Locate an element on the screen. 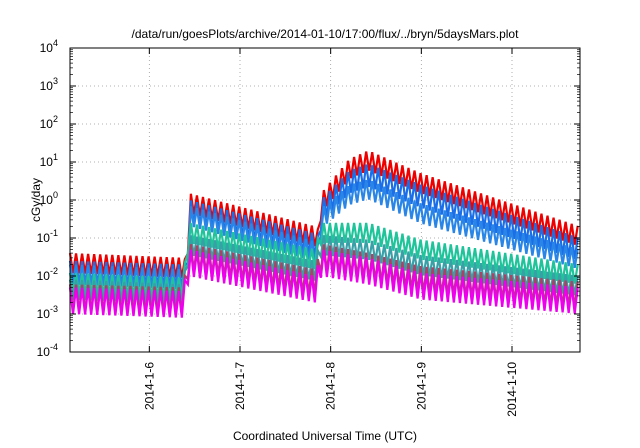 This screenshot has height=448, width=640. x-tick-label: 2014-1-9 is located at coordinates (421, 386).